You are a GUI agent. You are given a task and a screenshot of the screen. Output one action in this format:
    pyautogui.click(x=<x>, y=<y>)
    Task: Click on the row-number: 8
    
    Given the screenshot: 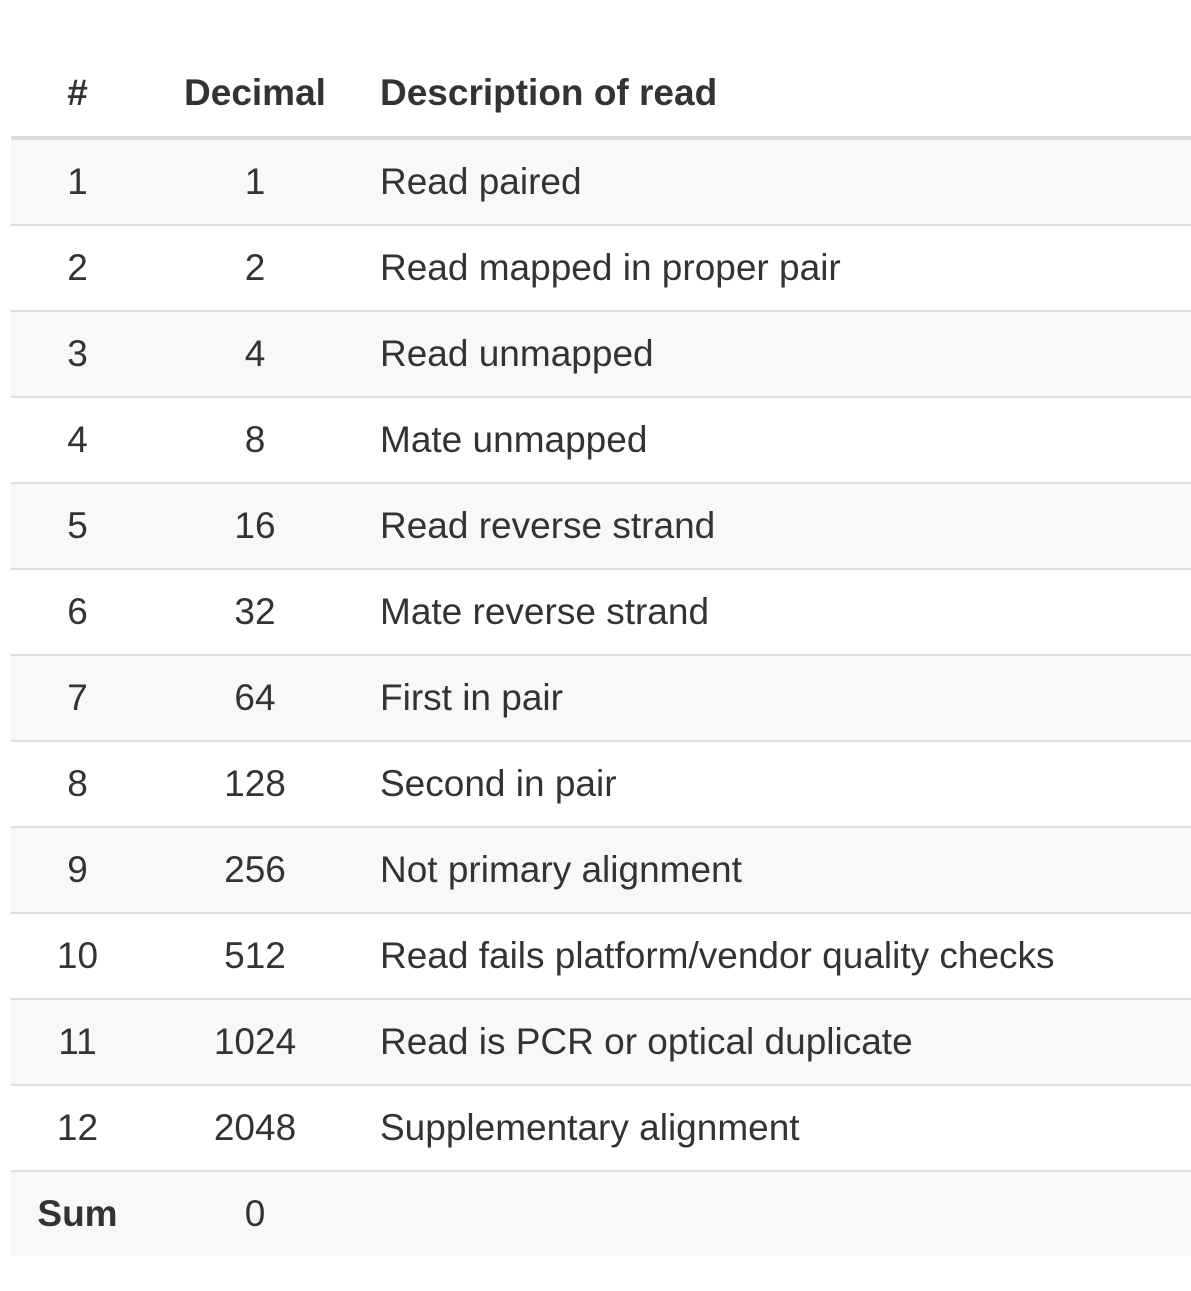 What is the action you would take?
    pyautogui.click(x=77, y=784)
    